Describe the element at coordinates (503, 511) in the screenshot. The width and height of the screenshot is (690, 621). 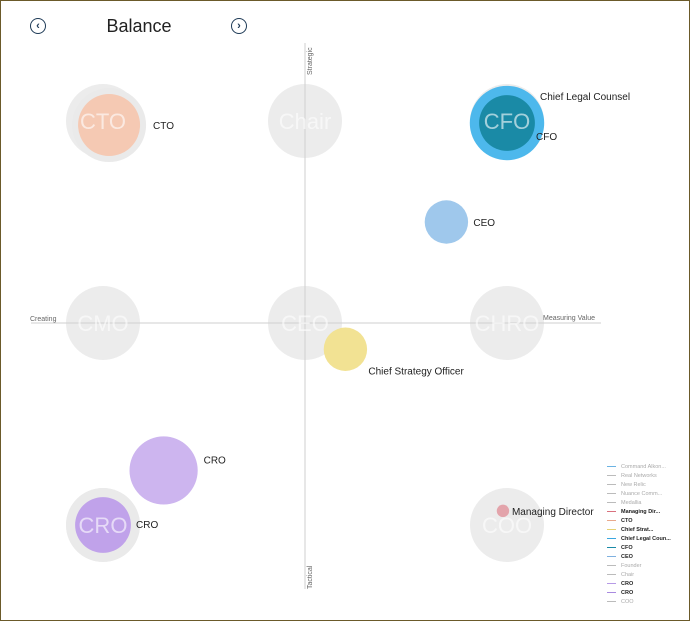
I see `point-managing-director` at that location.